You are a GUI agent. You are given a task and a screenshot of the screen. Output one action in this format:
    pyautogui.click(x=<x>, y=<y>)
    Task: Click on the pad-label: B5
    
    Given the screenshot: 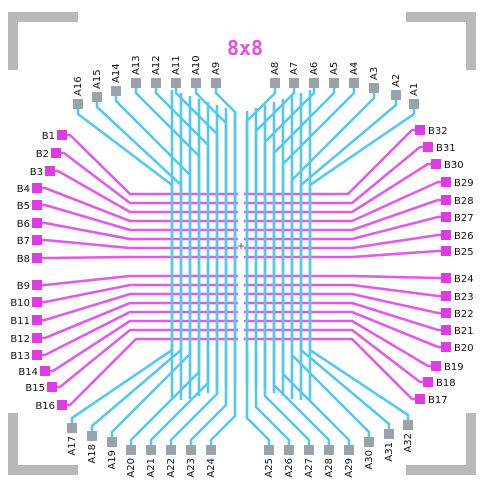 What is the action you would take?
    pyautogui.click(x=23, y=206)
    